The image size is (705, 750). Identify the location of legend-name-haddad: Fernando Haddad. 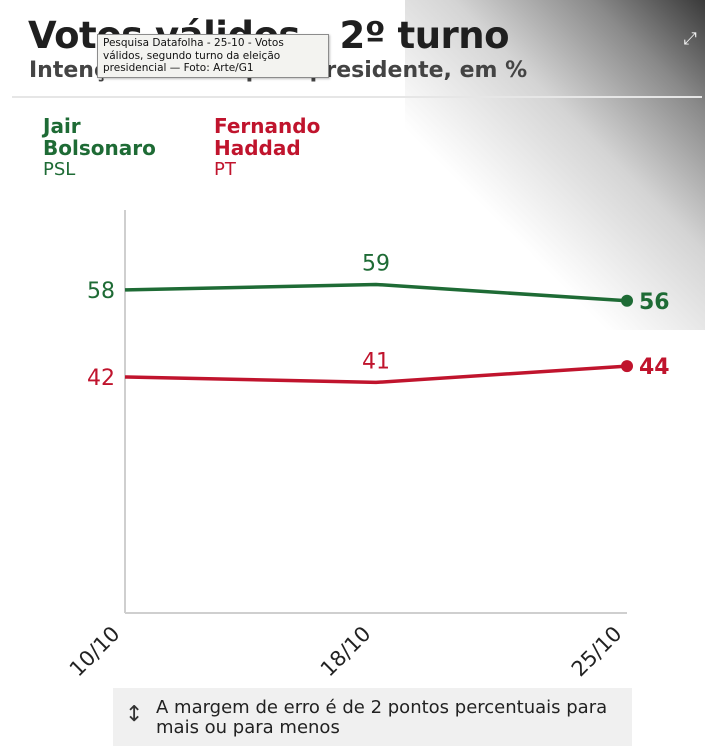
(267, 137).